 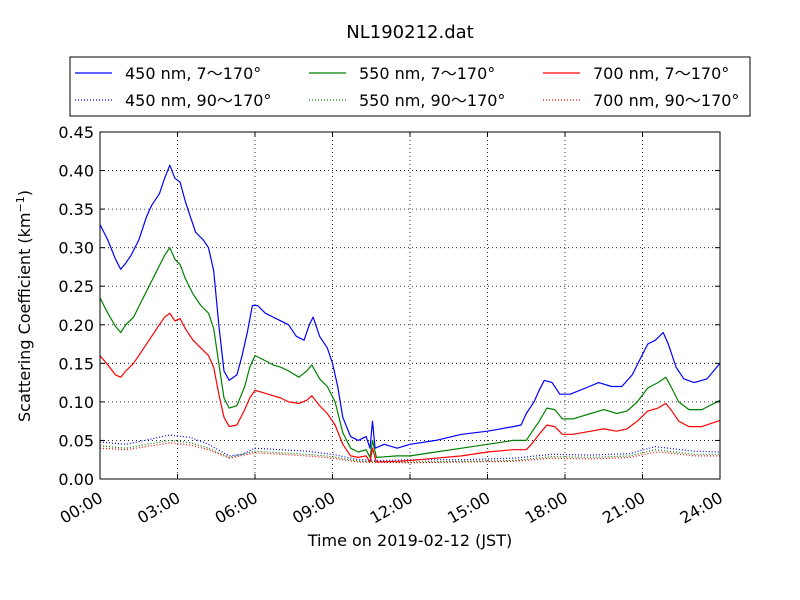 I want to click on y-tick-label: 0.15, so click(x=76, y=363).